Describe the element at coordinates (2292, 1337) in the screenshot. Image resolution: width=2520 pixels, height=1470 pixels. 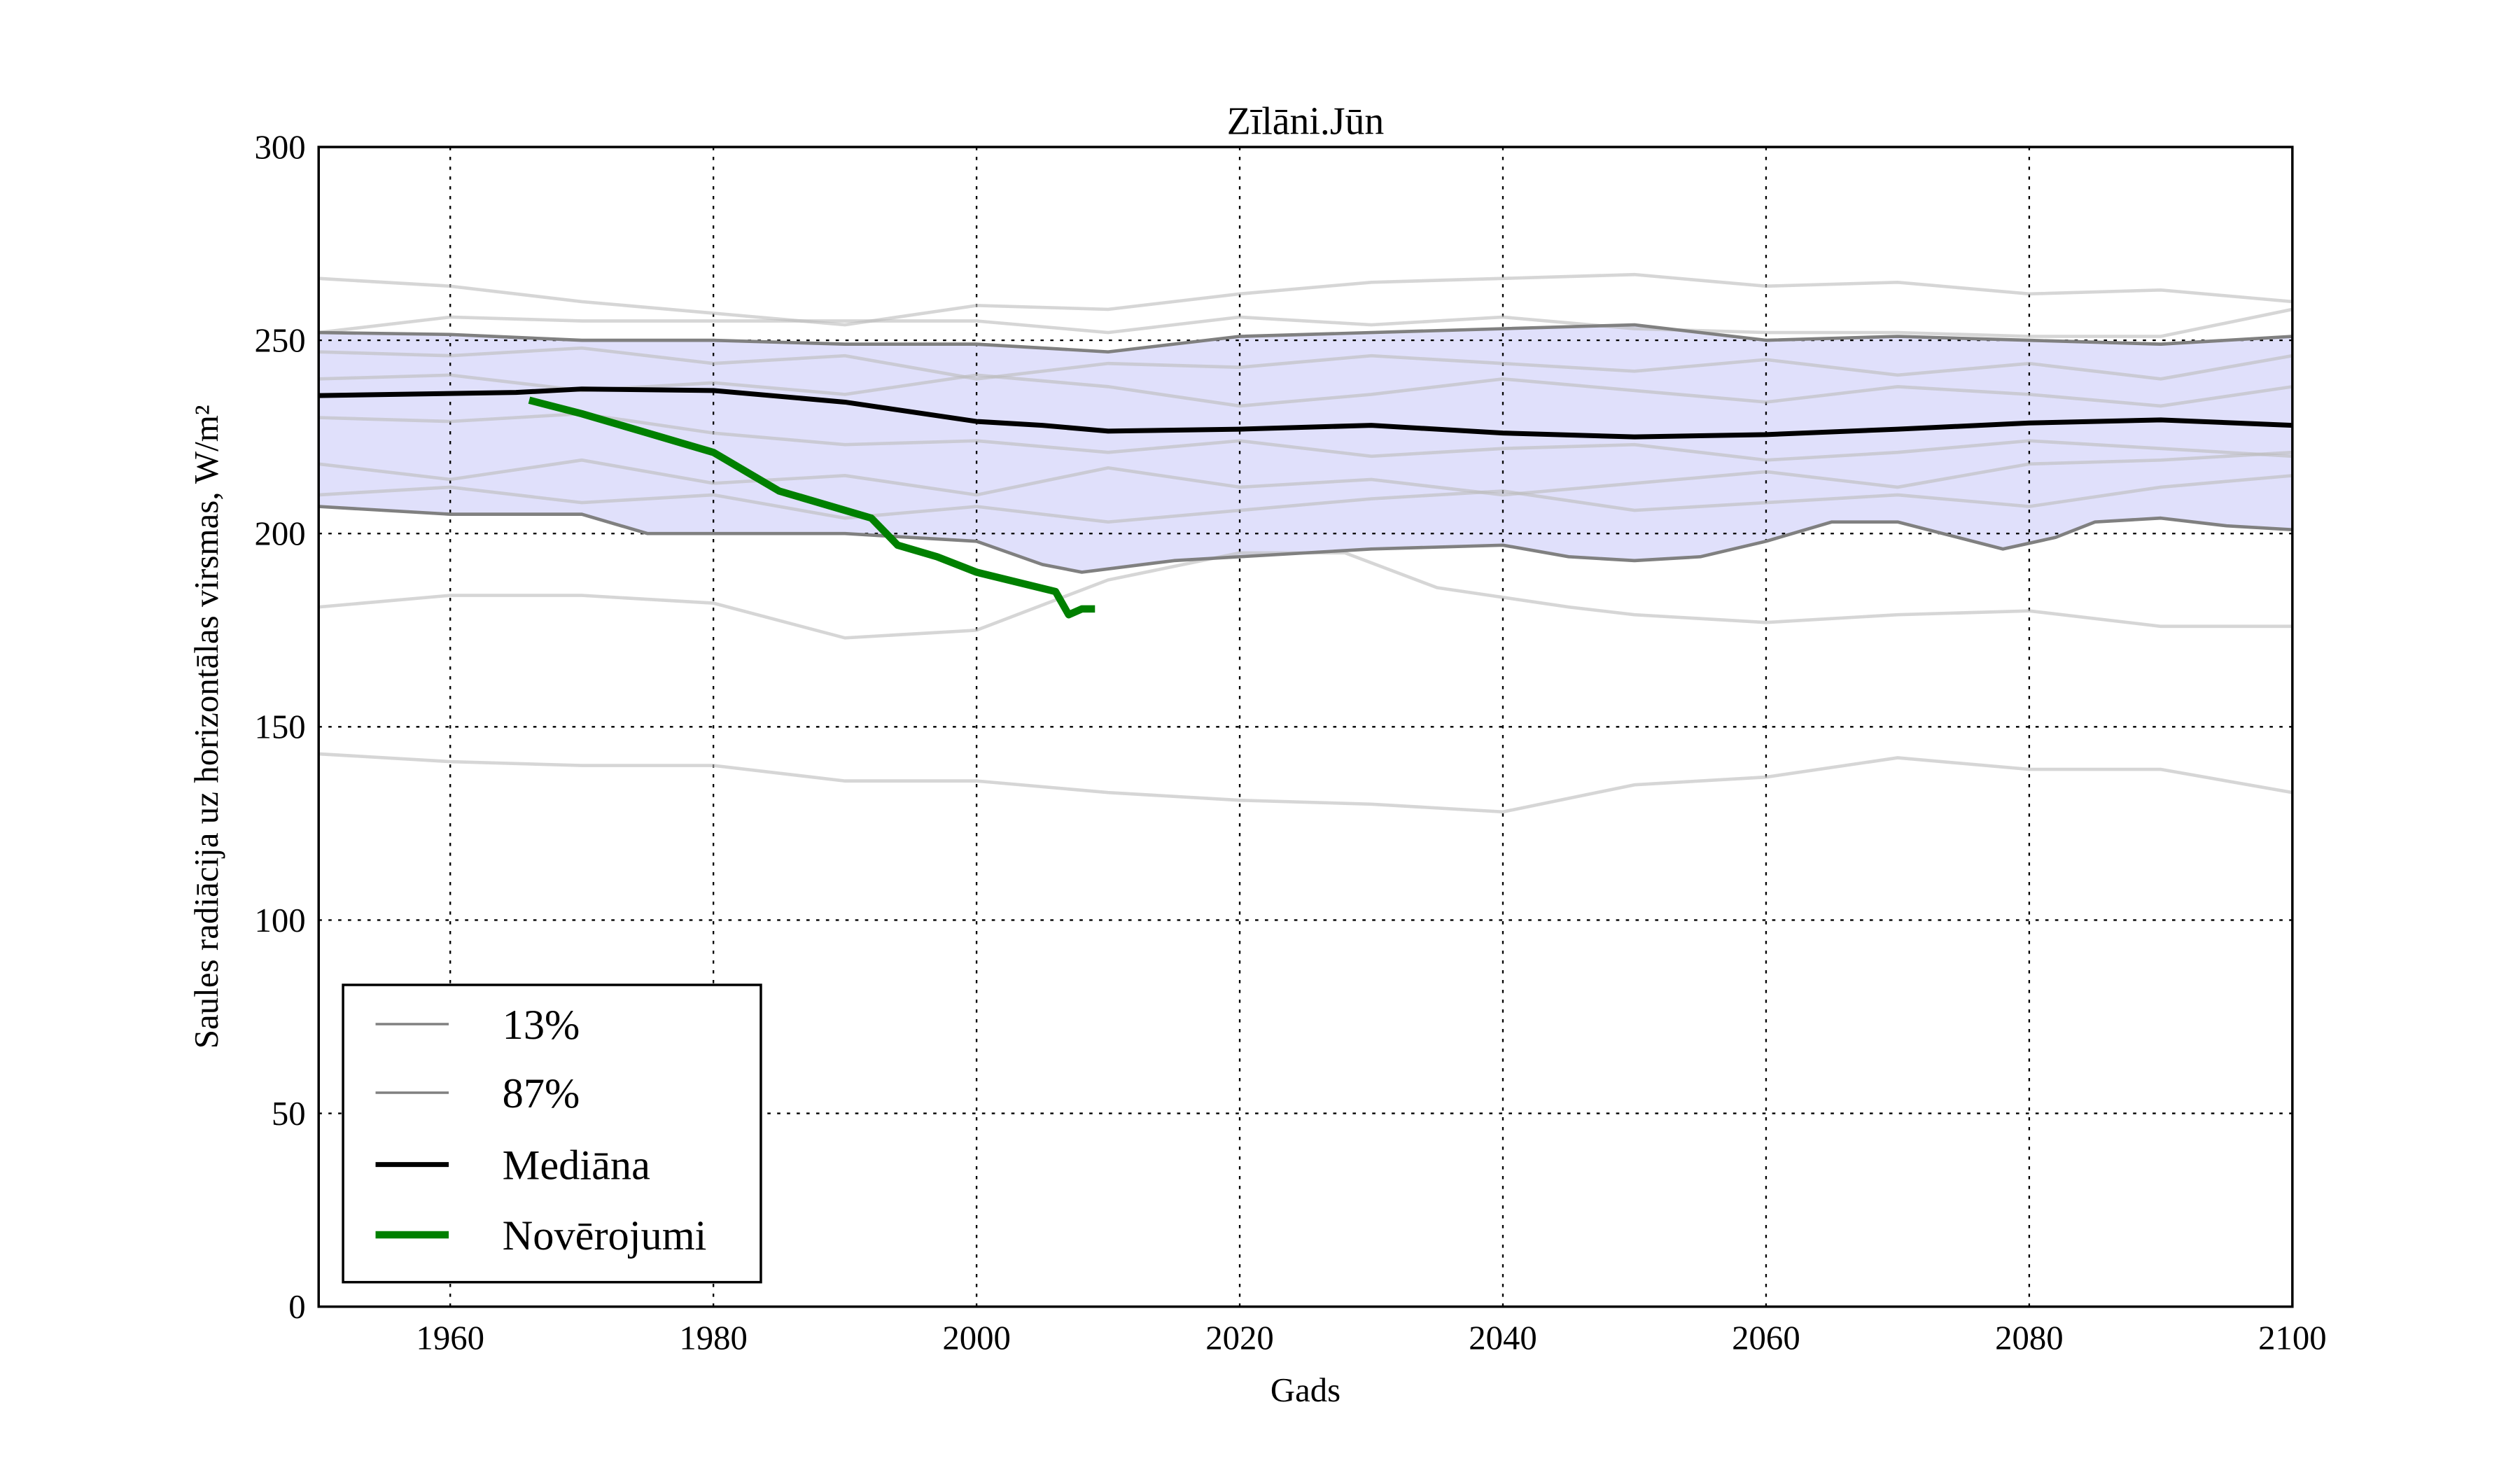
I see `x-tick-label: 2100` at that location.